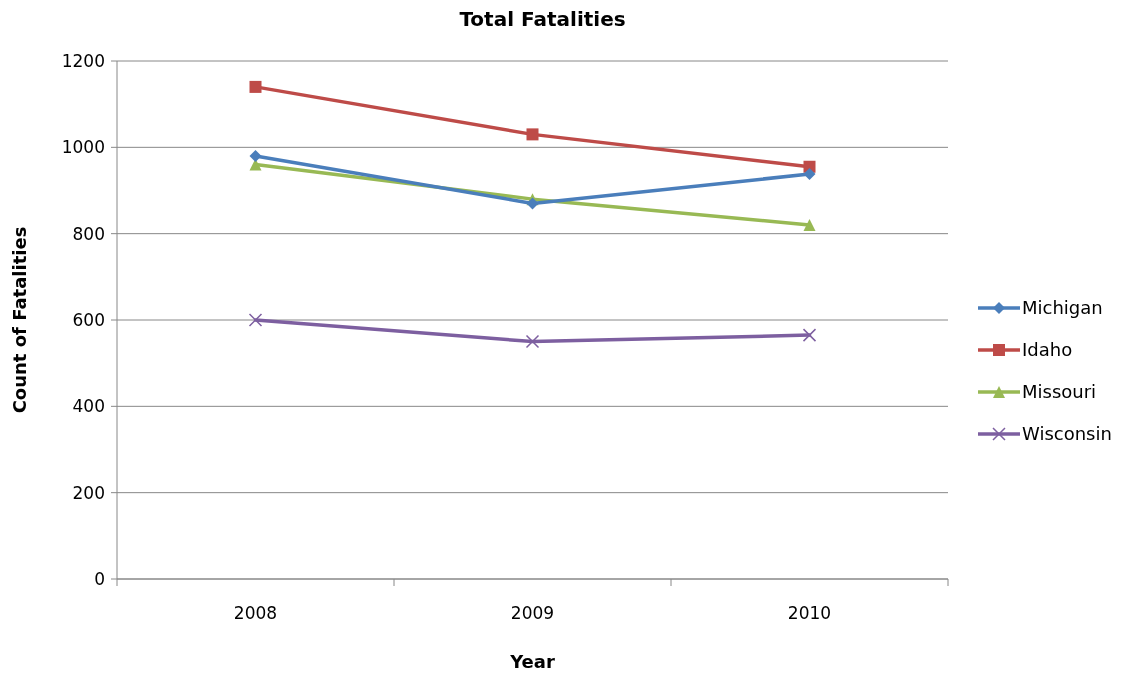  Describe the element at coordinates (88, 492) in the screenshot. I see `y-tick-label: 200` at that location.